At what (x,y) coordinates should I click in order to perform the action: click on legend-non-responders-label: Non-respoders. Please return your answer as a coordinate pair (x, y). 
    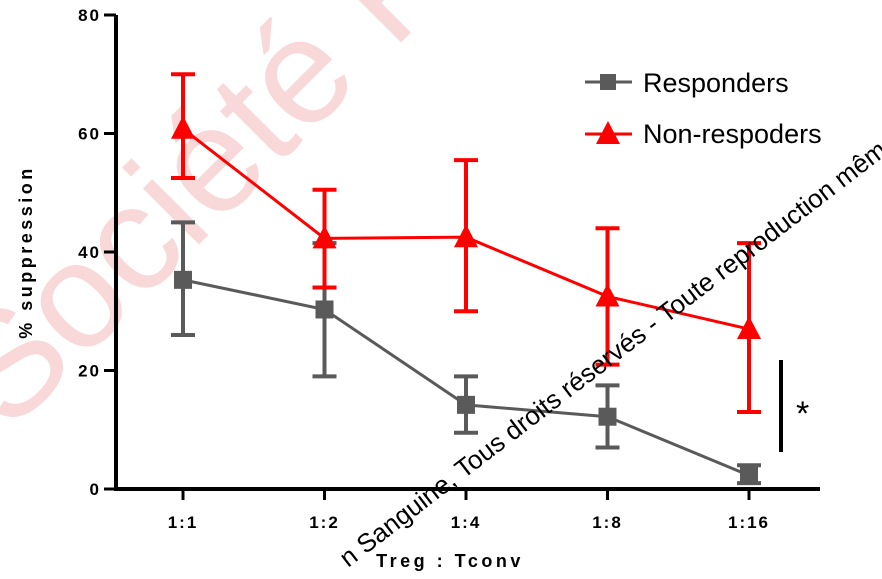
    Looking at the image, I should click on (732, 134).